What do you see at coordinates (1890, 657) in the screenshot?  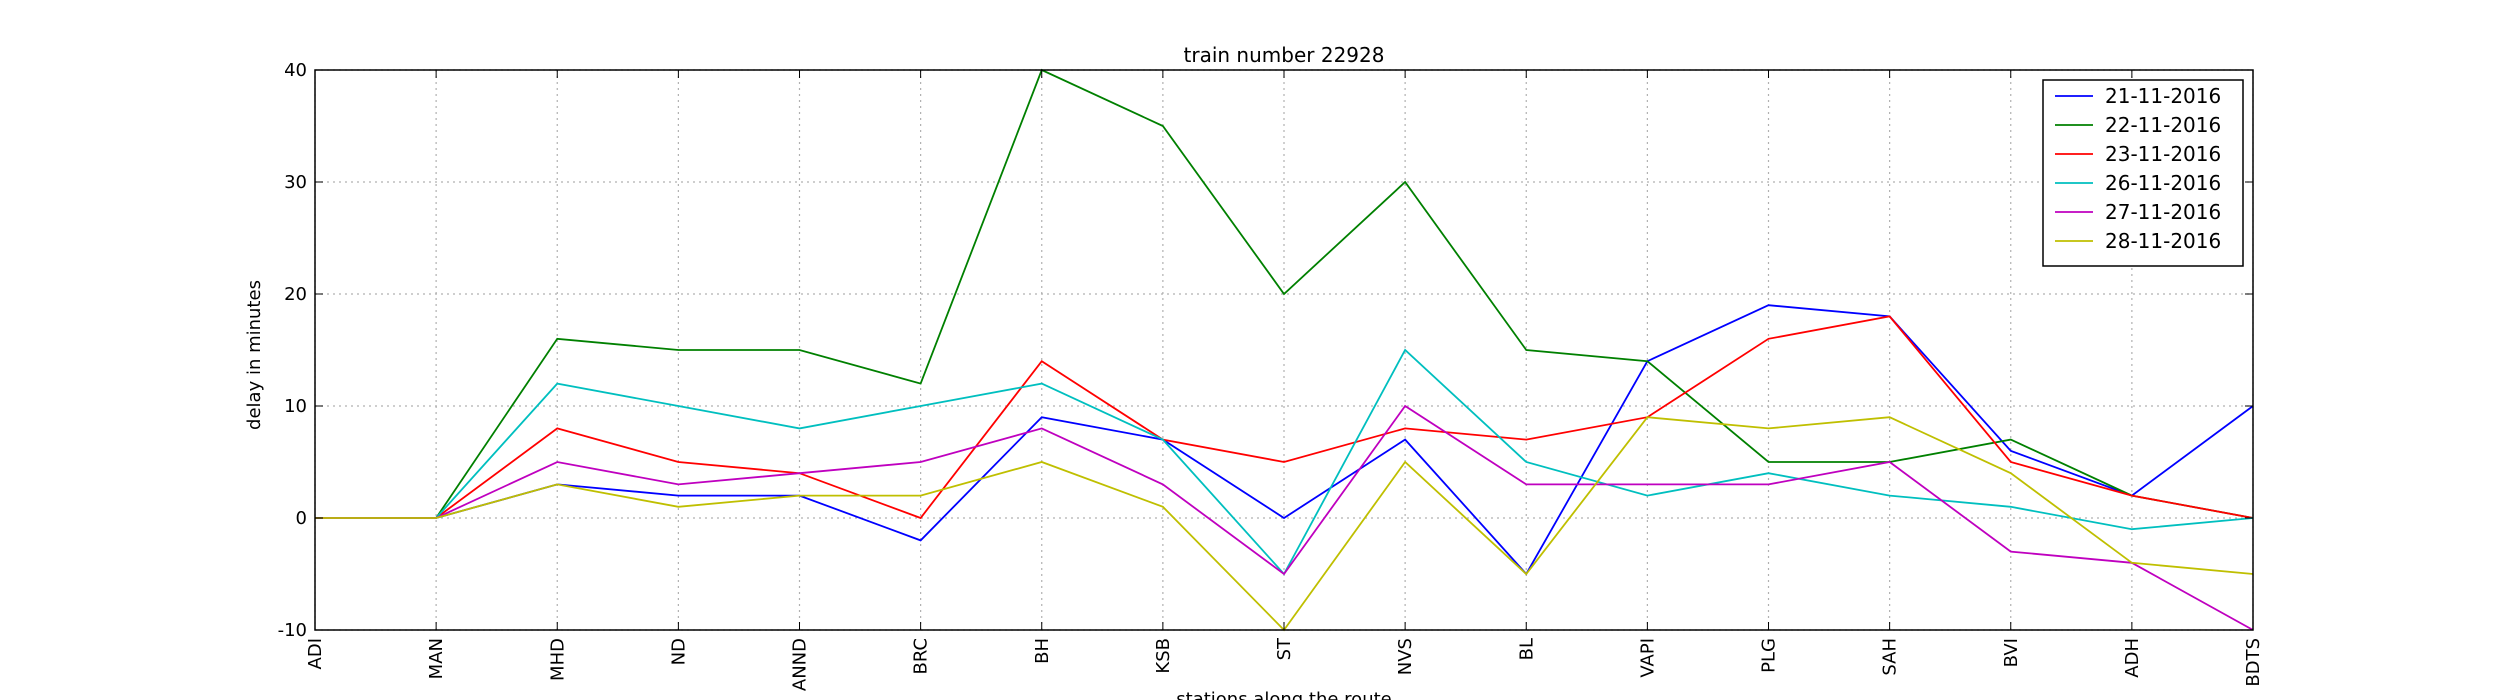 I see `x-tick-label: SAH` at bounding box center [1890, 657].